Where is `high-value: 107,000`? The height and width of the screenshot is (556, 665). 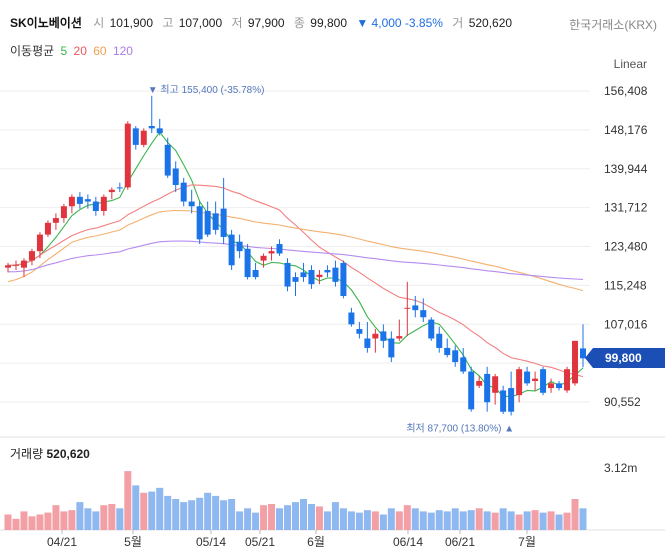 high-value: 107,000 is located at coordinates (200, 23).